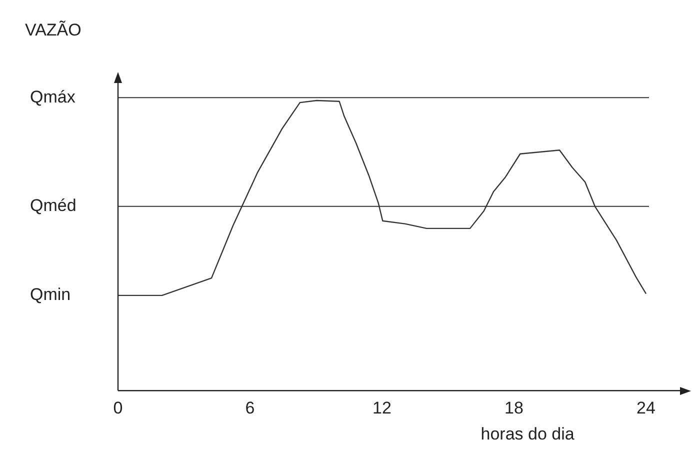  What do you see at coordinates (53, 96) in the screenshot?
I see `ref-line-label: Qmáx` at bounding box center [53, 96].